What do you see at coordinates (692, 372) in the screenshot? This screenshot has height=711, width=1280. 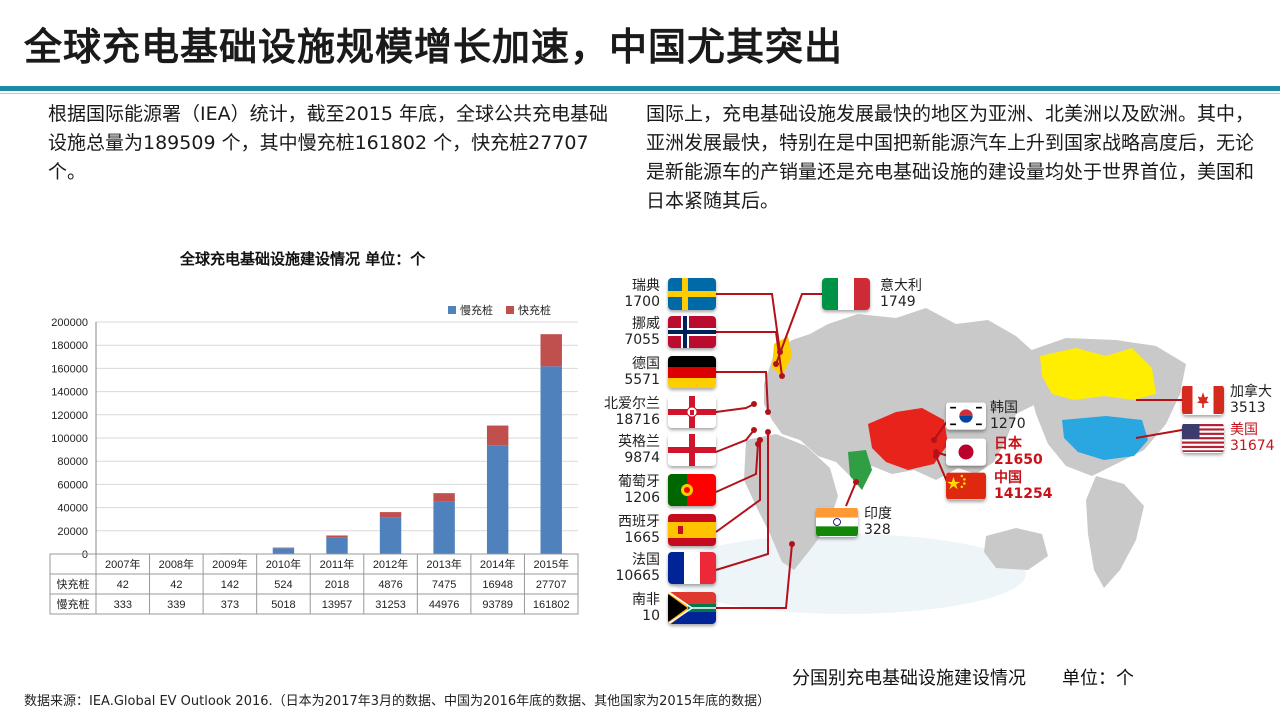 I see `germany-flag-icon` at bounding box center [692, 372].